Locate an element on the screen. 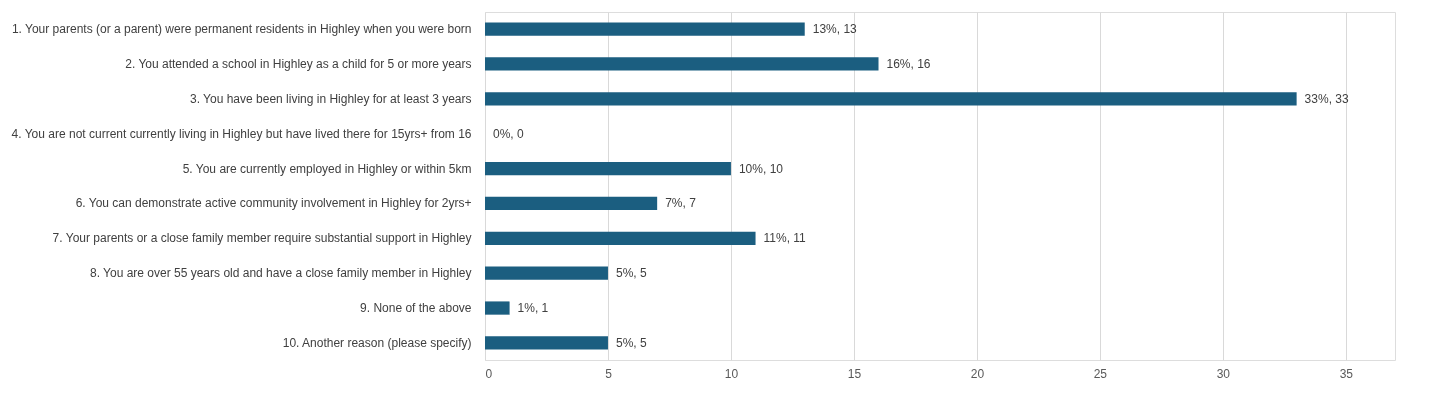  data-label: 10%, 10 is located at coordinates (761, 168).